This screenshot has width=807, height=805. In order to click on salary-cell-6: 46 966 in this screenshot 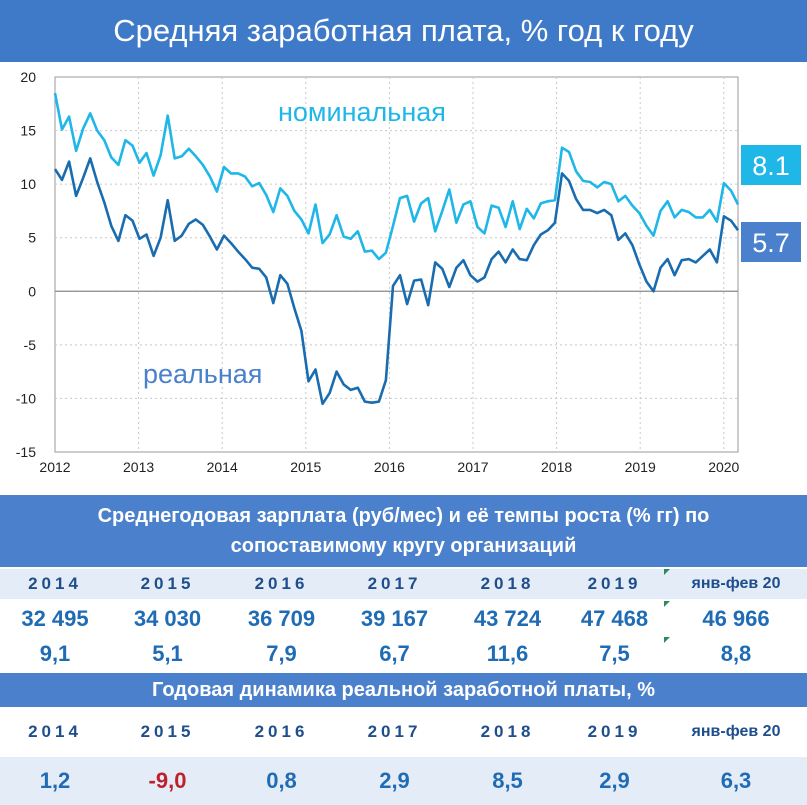, I will do `click(736, 618)`.